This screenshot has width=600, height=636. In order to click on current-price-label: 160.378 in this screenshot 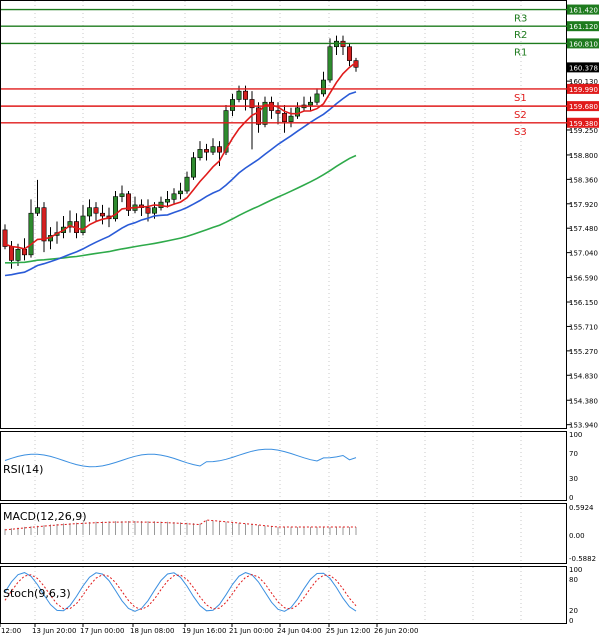, I will do `click(583, 68)`.